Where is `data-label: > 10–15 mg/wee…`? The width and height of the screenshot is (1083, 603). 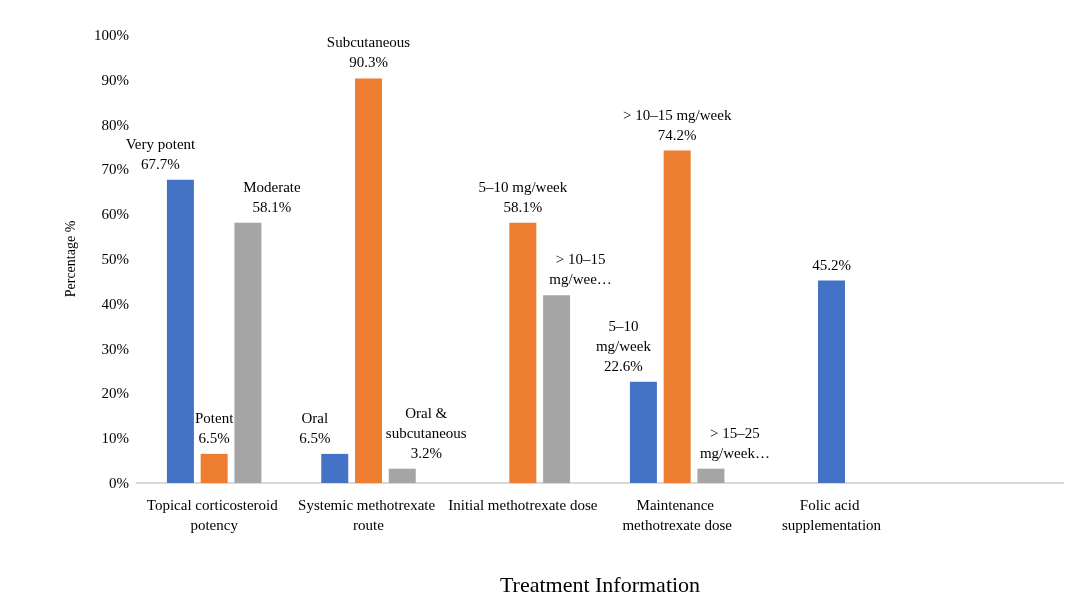 data-label: > 10–15 mg/wee… is located at coordinates (580, 269).